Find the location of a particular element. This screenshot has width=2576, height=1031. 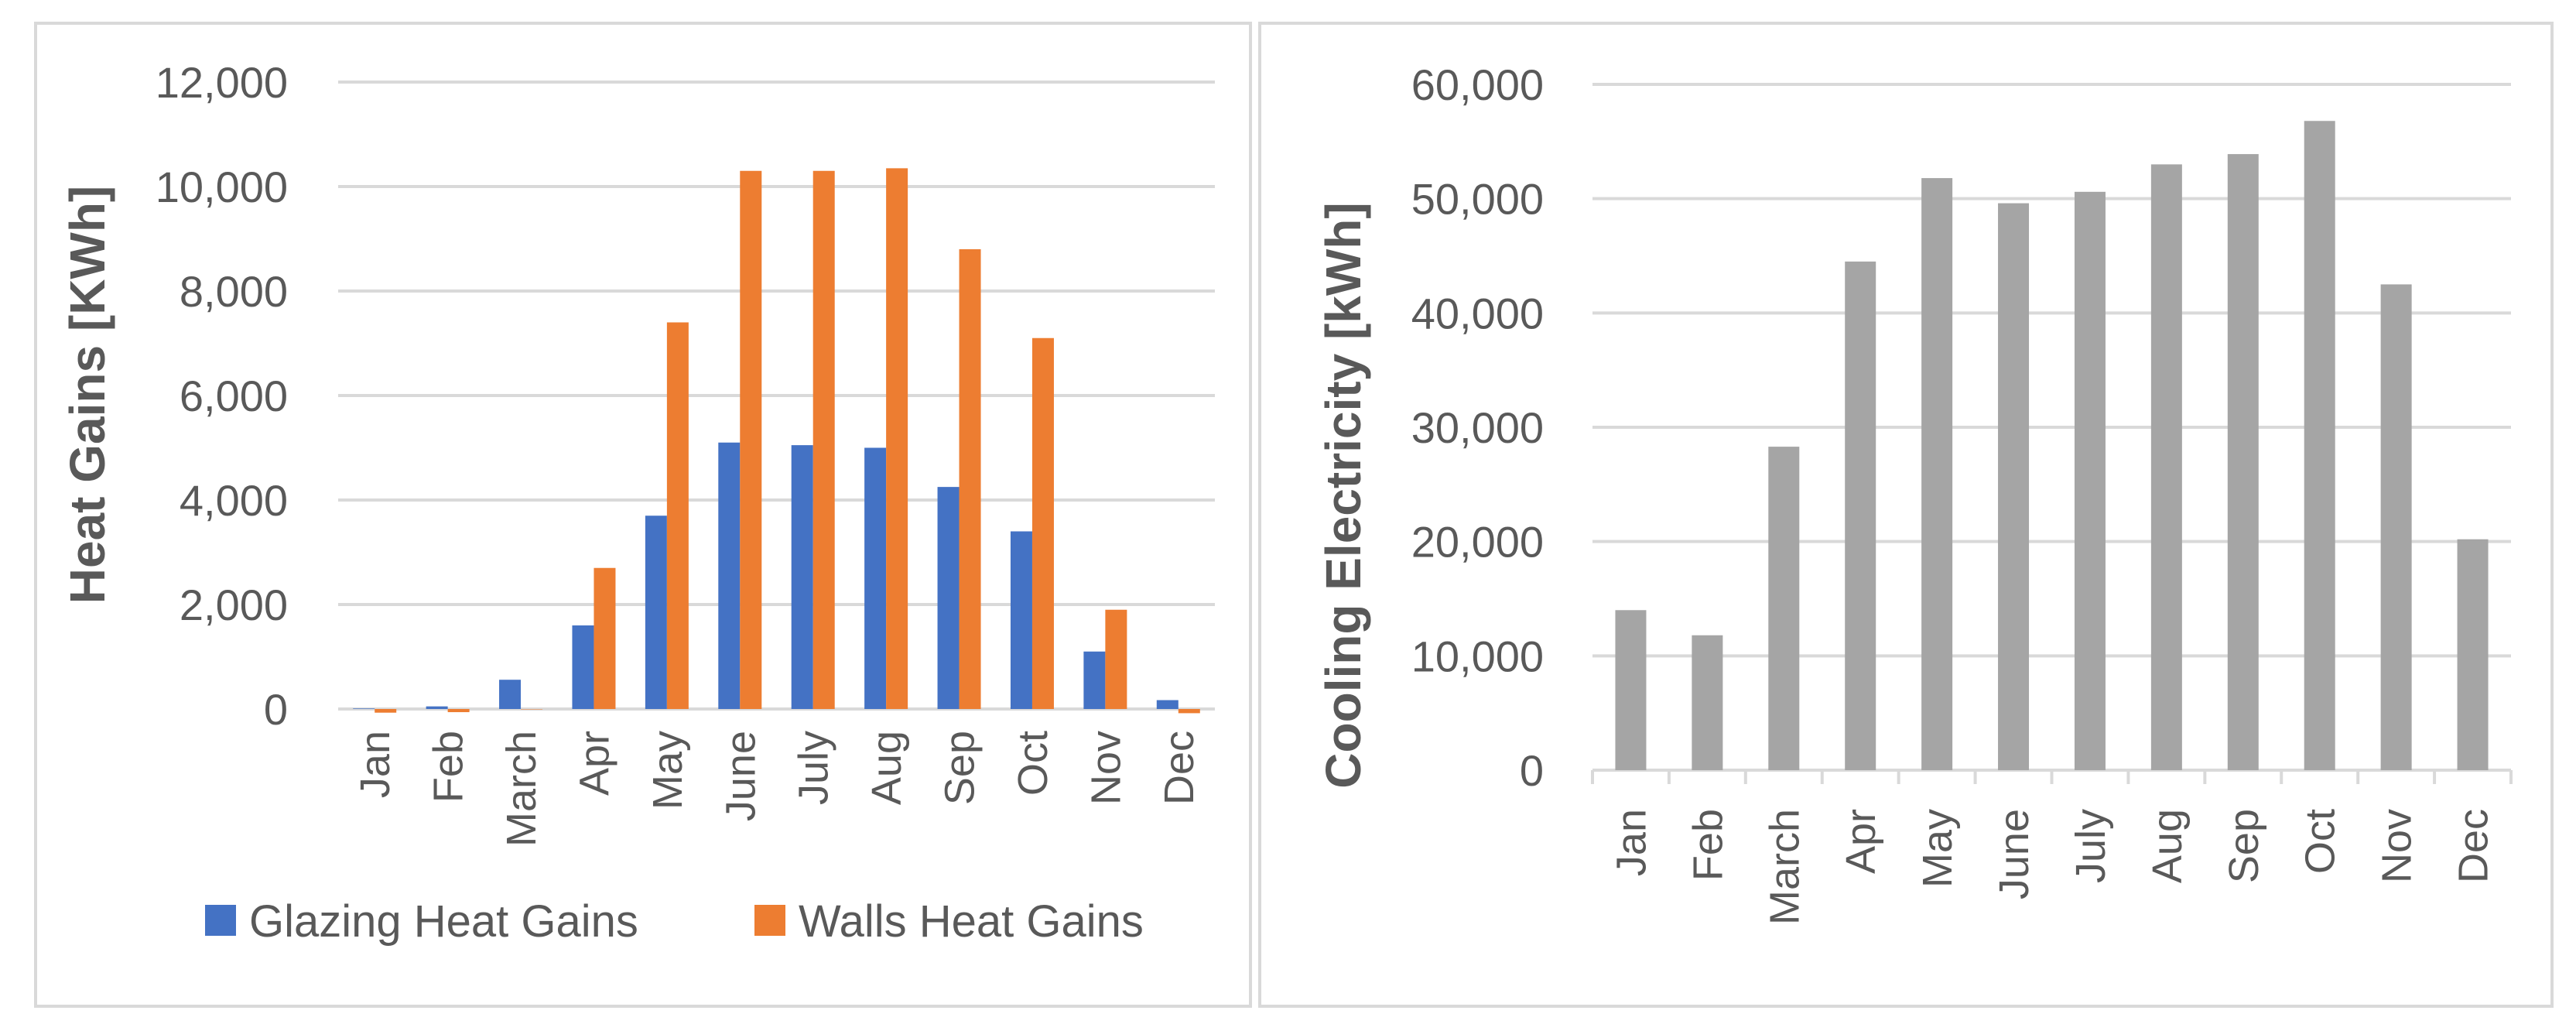

y-tick-label: 8,000 is located at coordinates (234, 291).